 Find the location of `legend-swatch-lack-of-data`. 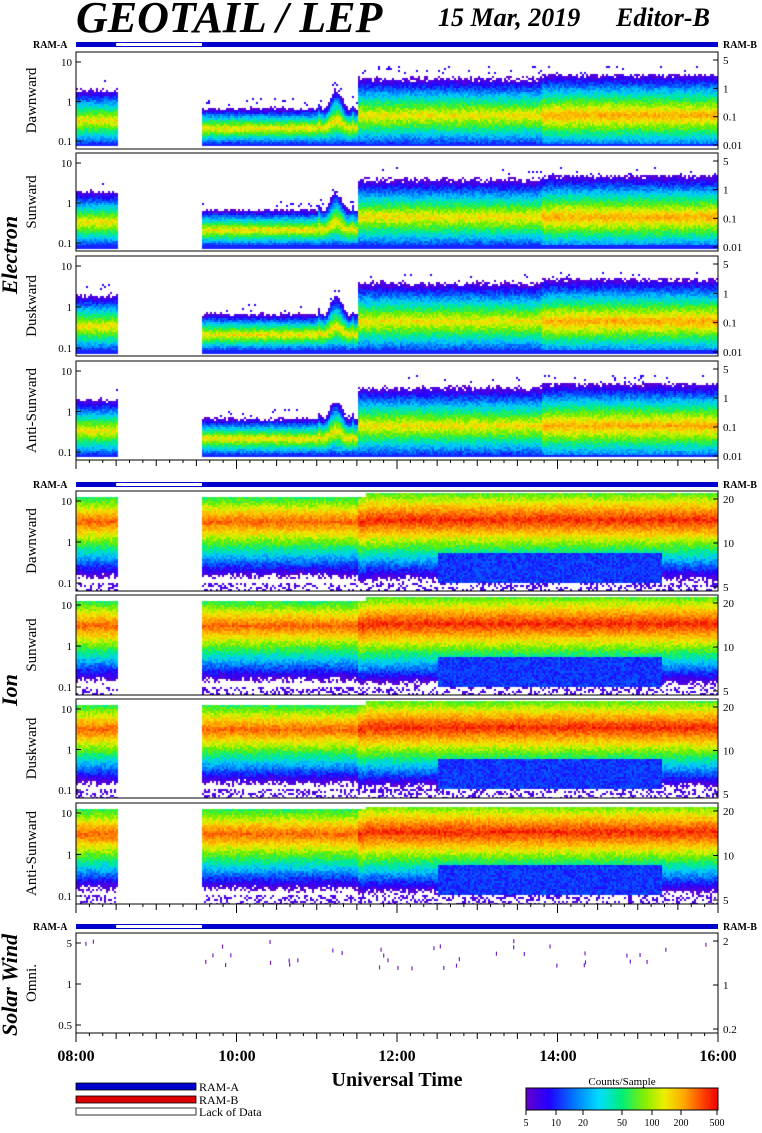

legend-swatch-lack-of-data is located at coordinates (136, 1111).